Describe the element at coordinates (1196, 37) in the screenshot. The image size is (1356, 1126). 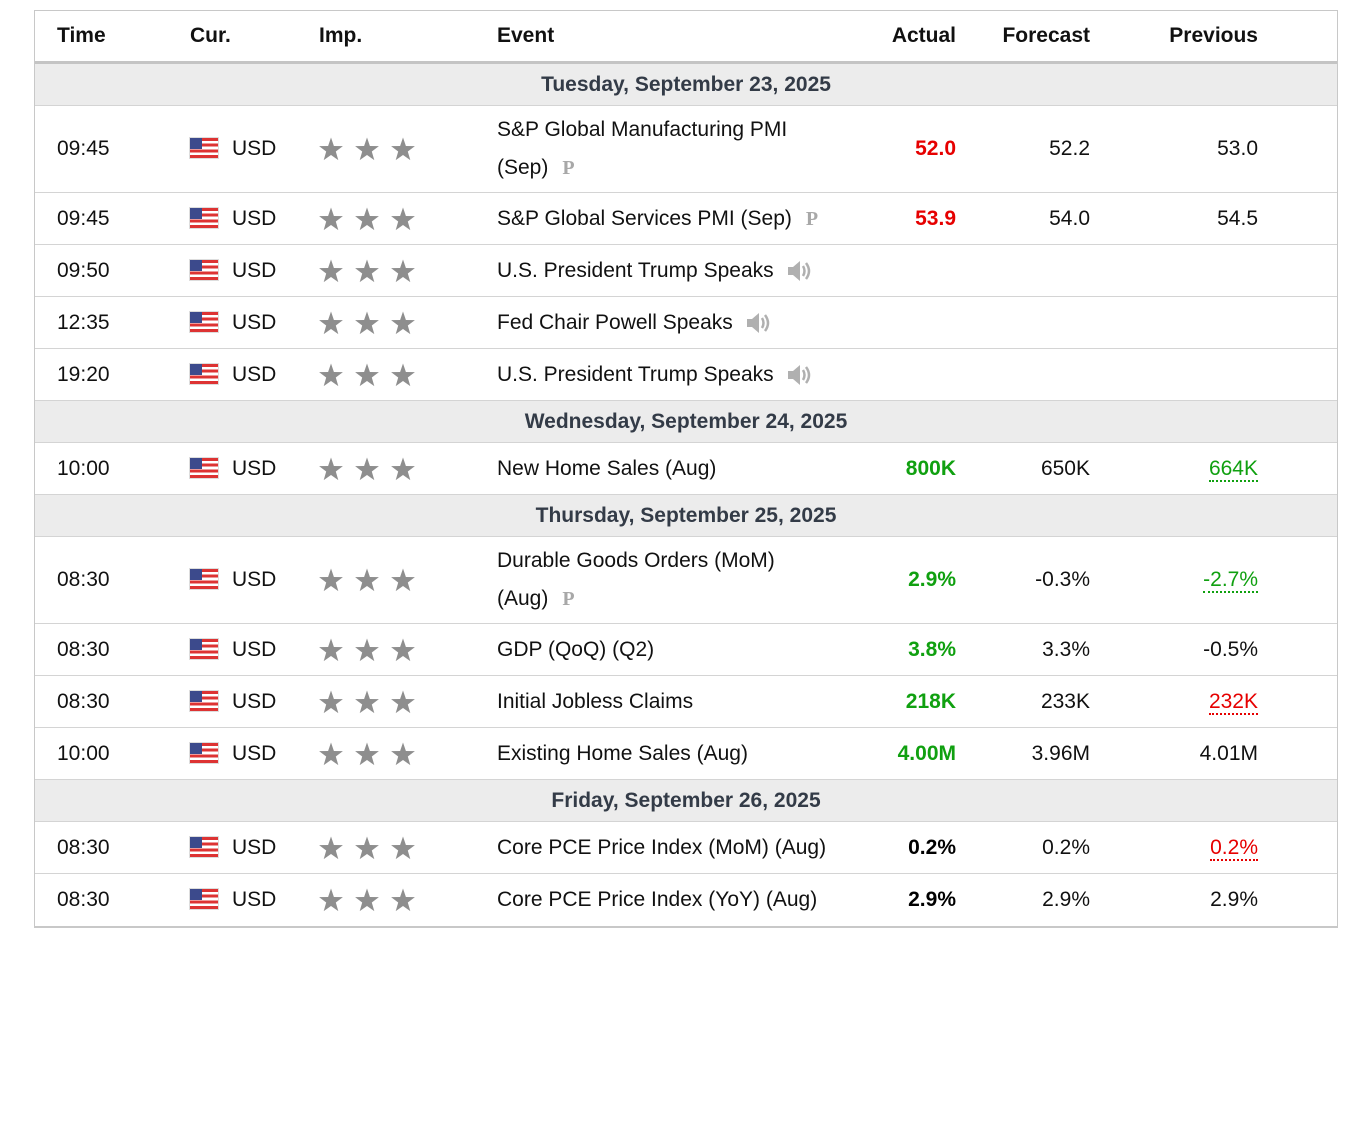
I see `header-previous: Previous` at that location.